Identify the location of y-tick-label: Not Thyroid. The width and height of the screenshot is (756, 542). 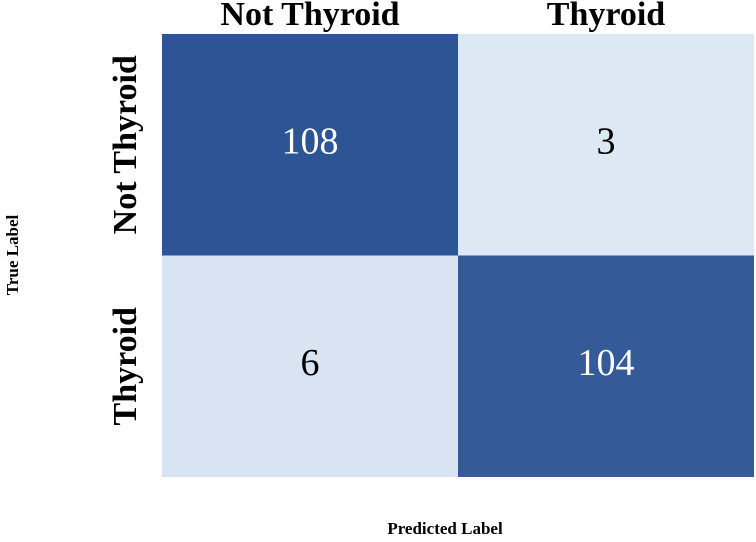
(125, 144).